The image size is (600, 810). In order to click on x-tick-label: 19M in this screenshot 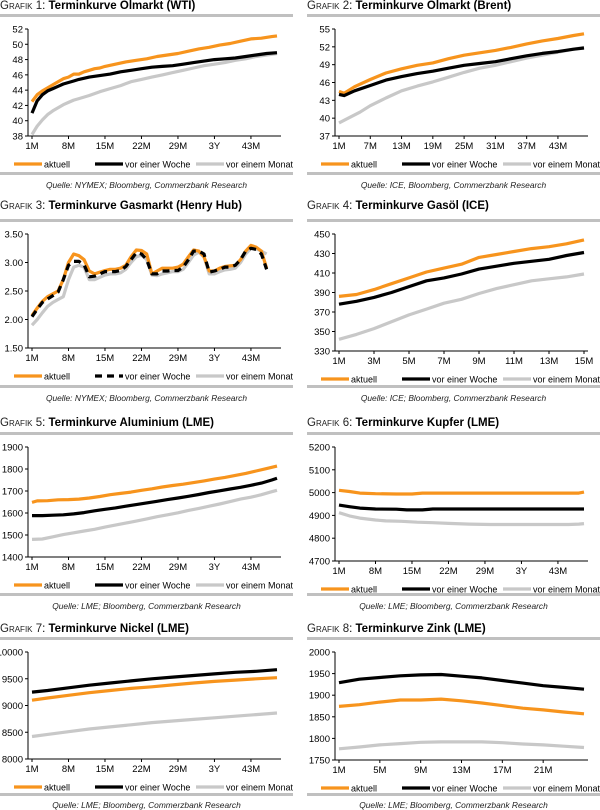, I will do `click(433, 146)`.